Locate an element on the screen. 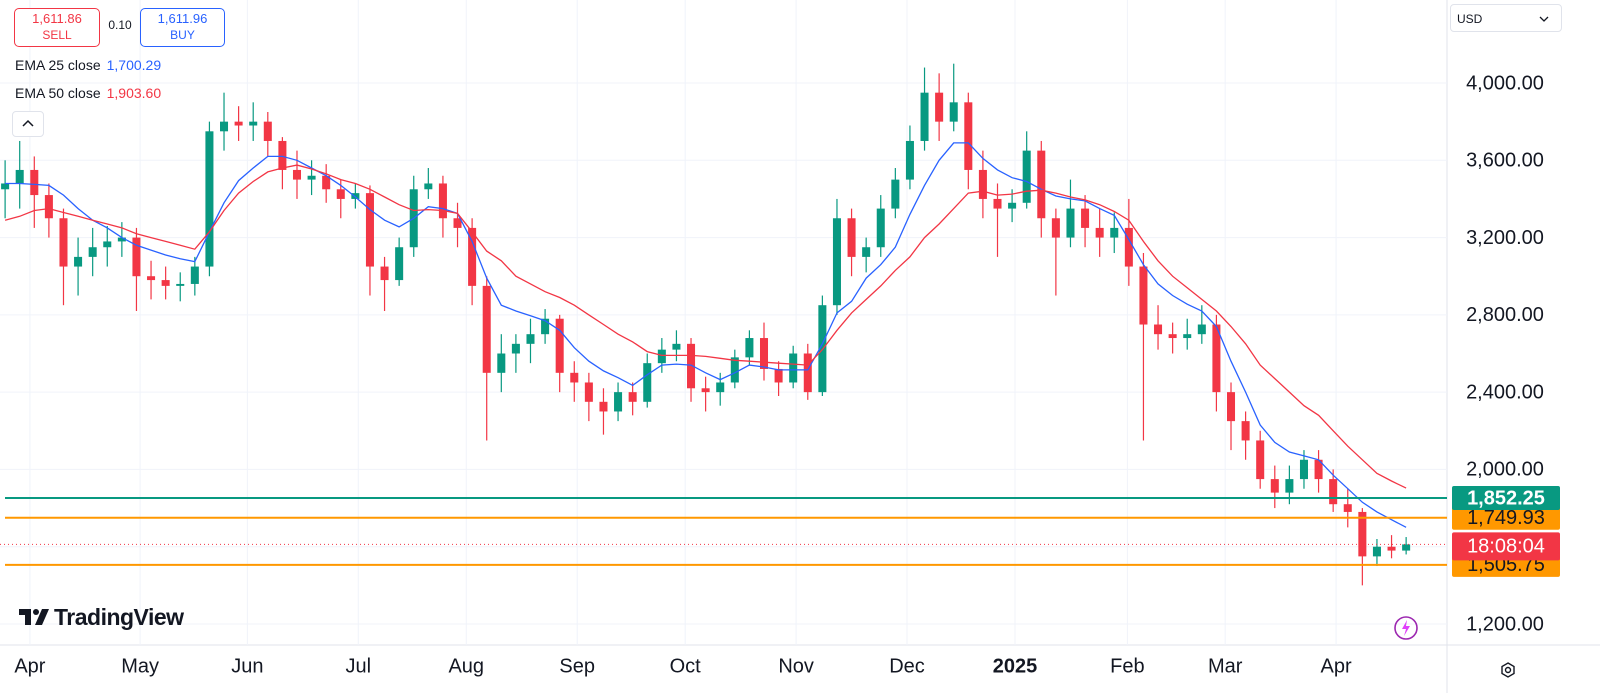 Image resolution: width=1600 pixels, height=693 pixels. buy-text: BUY is located at coordinates (182, 35).